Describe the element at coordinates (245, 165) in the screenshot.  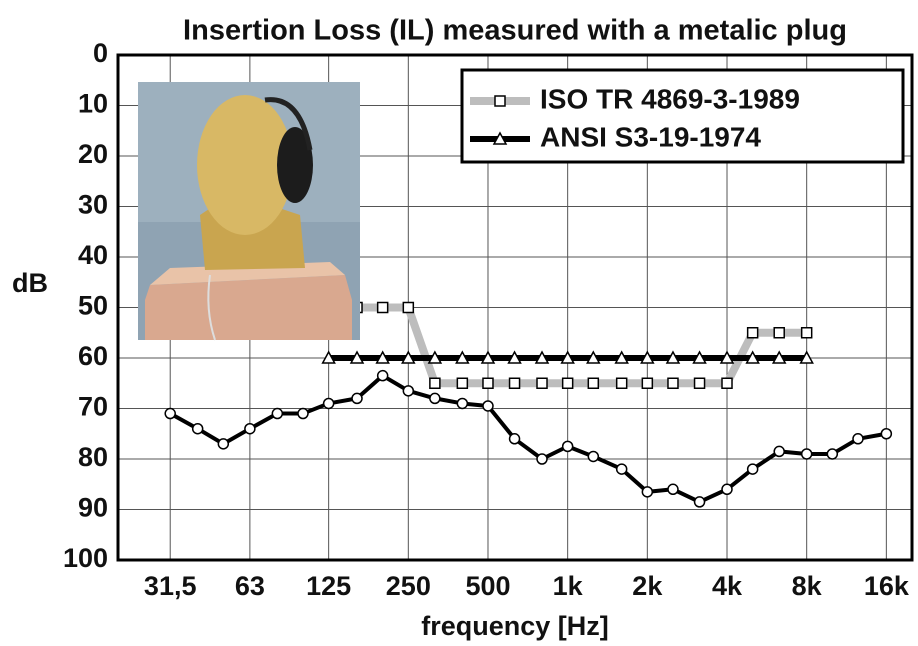
I see `photo-head` at that location.